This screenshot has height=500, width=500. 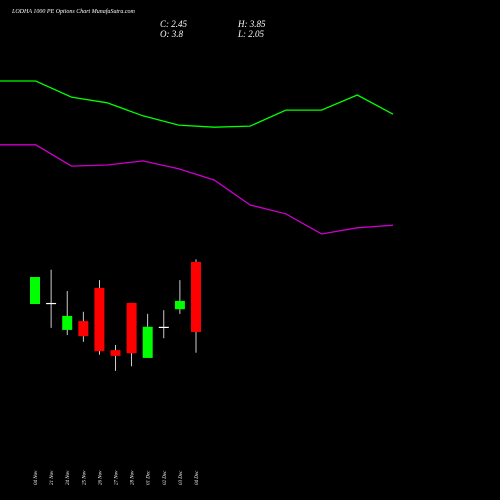 What do you see at coordinates (133, 477) in the screenshot?
I see `x-tick-label: 28 Nov` at bounding box center [133, 477].